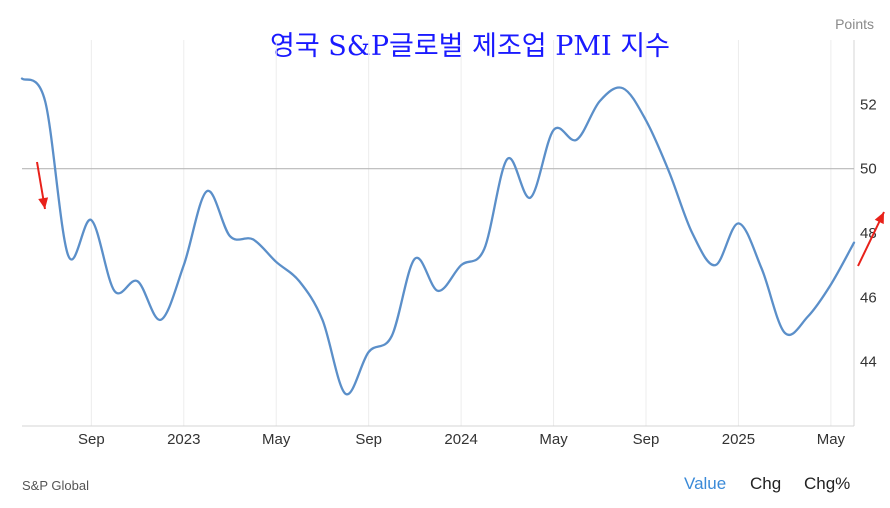  I want to click on x-tick-label: 2024, so click(460, 439).